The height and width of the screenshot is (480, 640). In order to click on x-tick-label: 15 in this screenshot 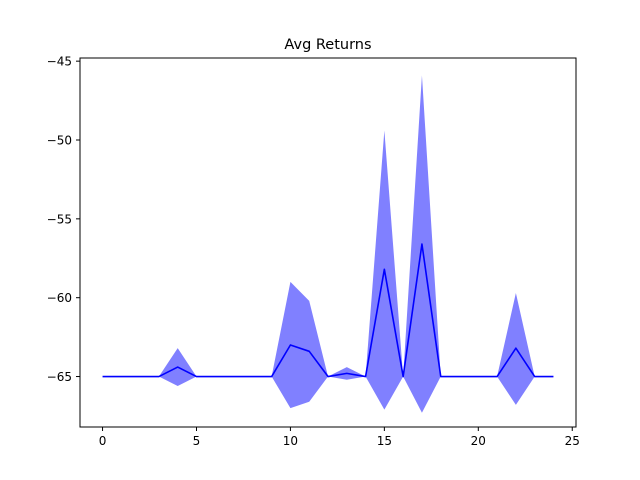, I will do `click(384, 441)`.